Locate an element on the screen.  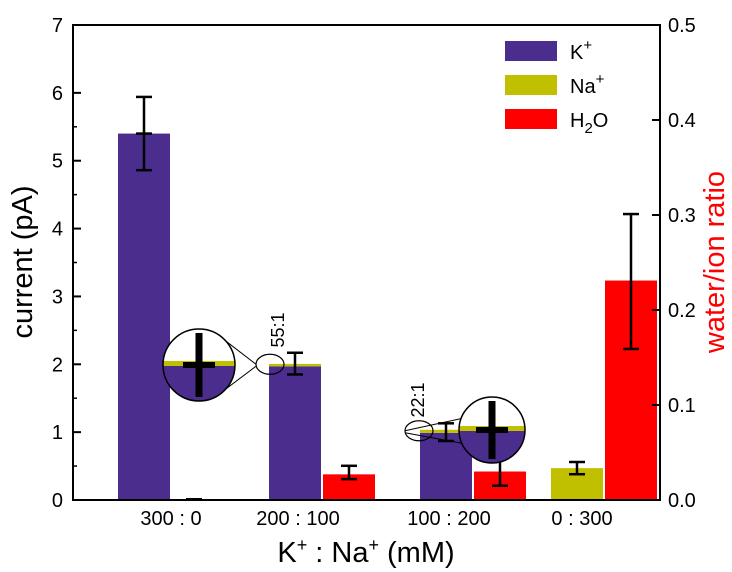
y-right-tick-label: 0.0 is located at coordinates (682, 501).